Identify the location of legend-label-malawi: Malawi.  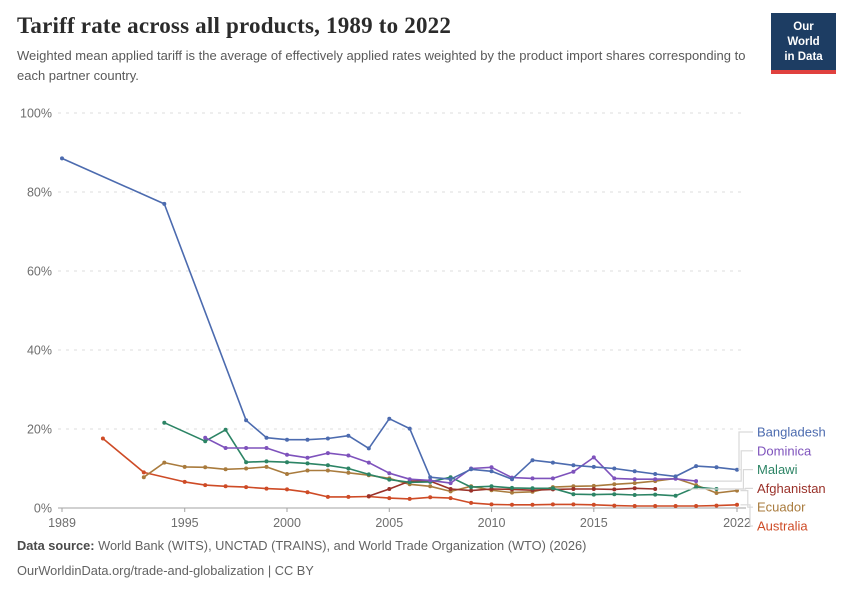
(777, 469).